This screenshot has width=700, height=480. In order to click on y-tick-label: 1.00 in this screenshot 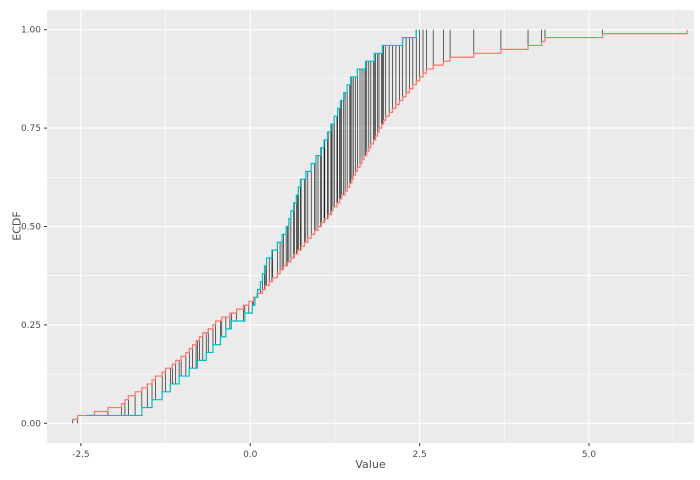, I will do `click(31, 31)`.